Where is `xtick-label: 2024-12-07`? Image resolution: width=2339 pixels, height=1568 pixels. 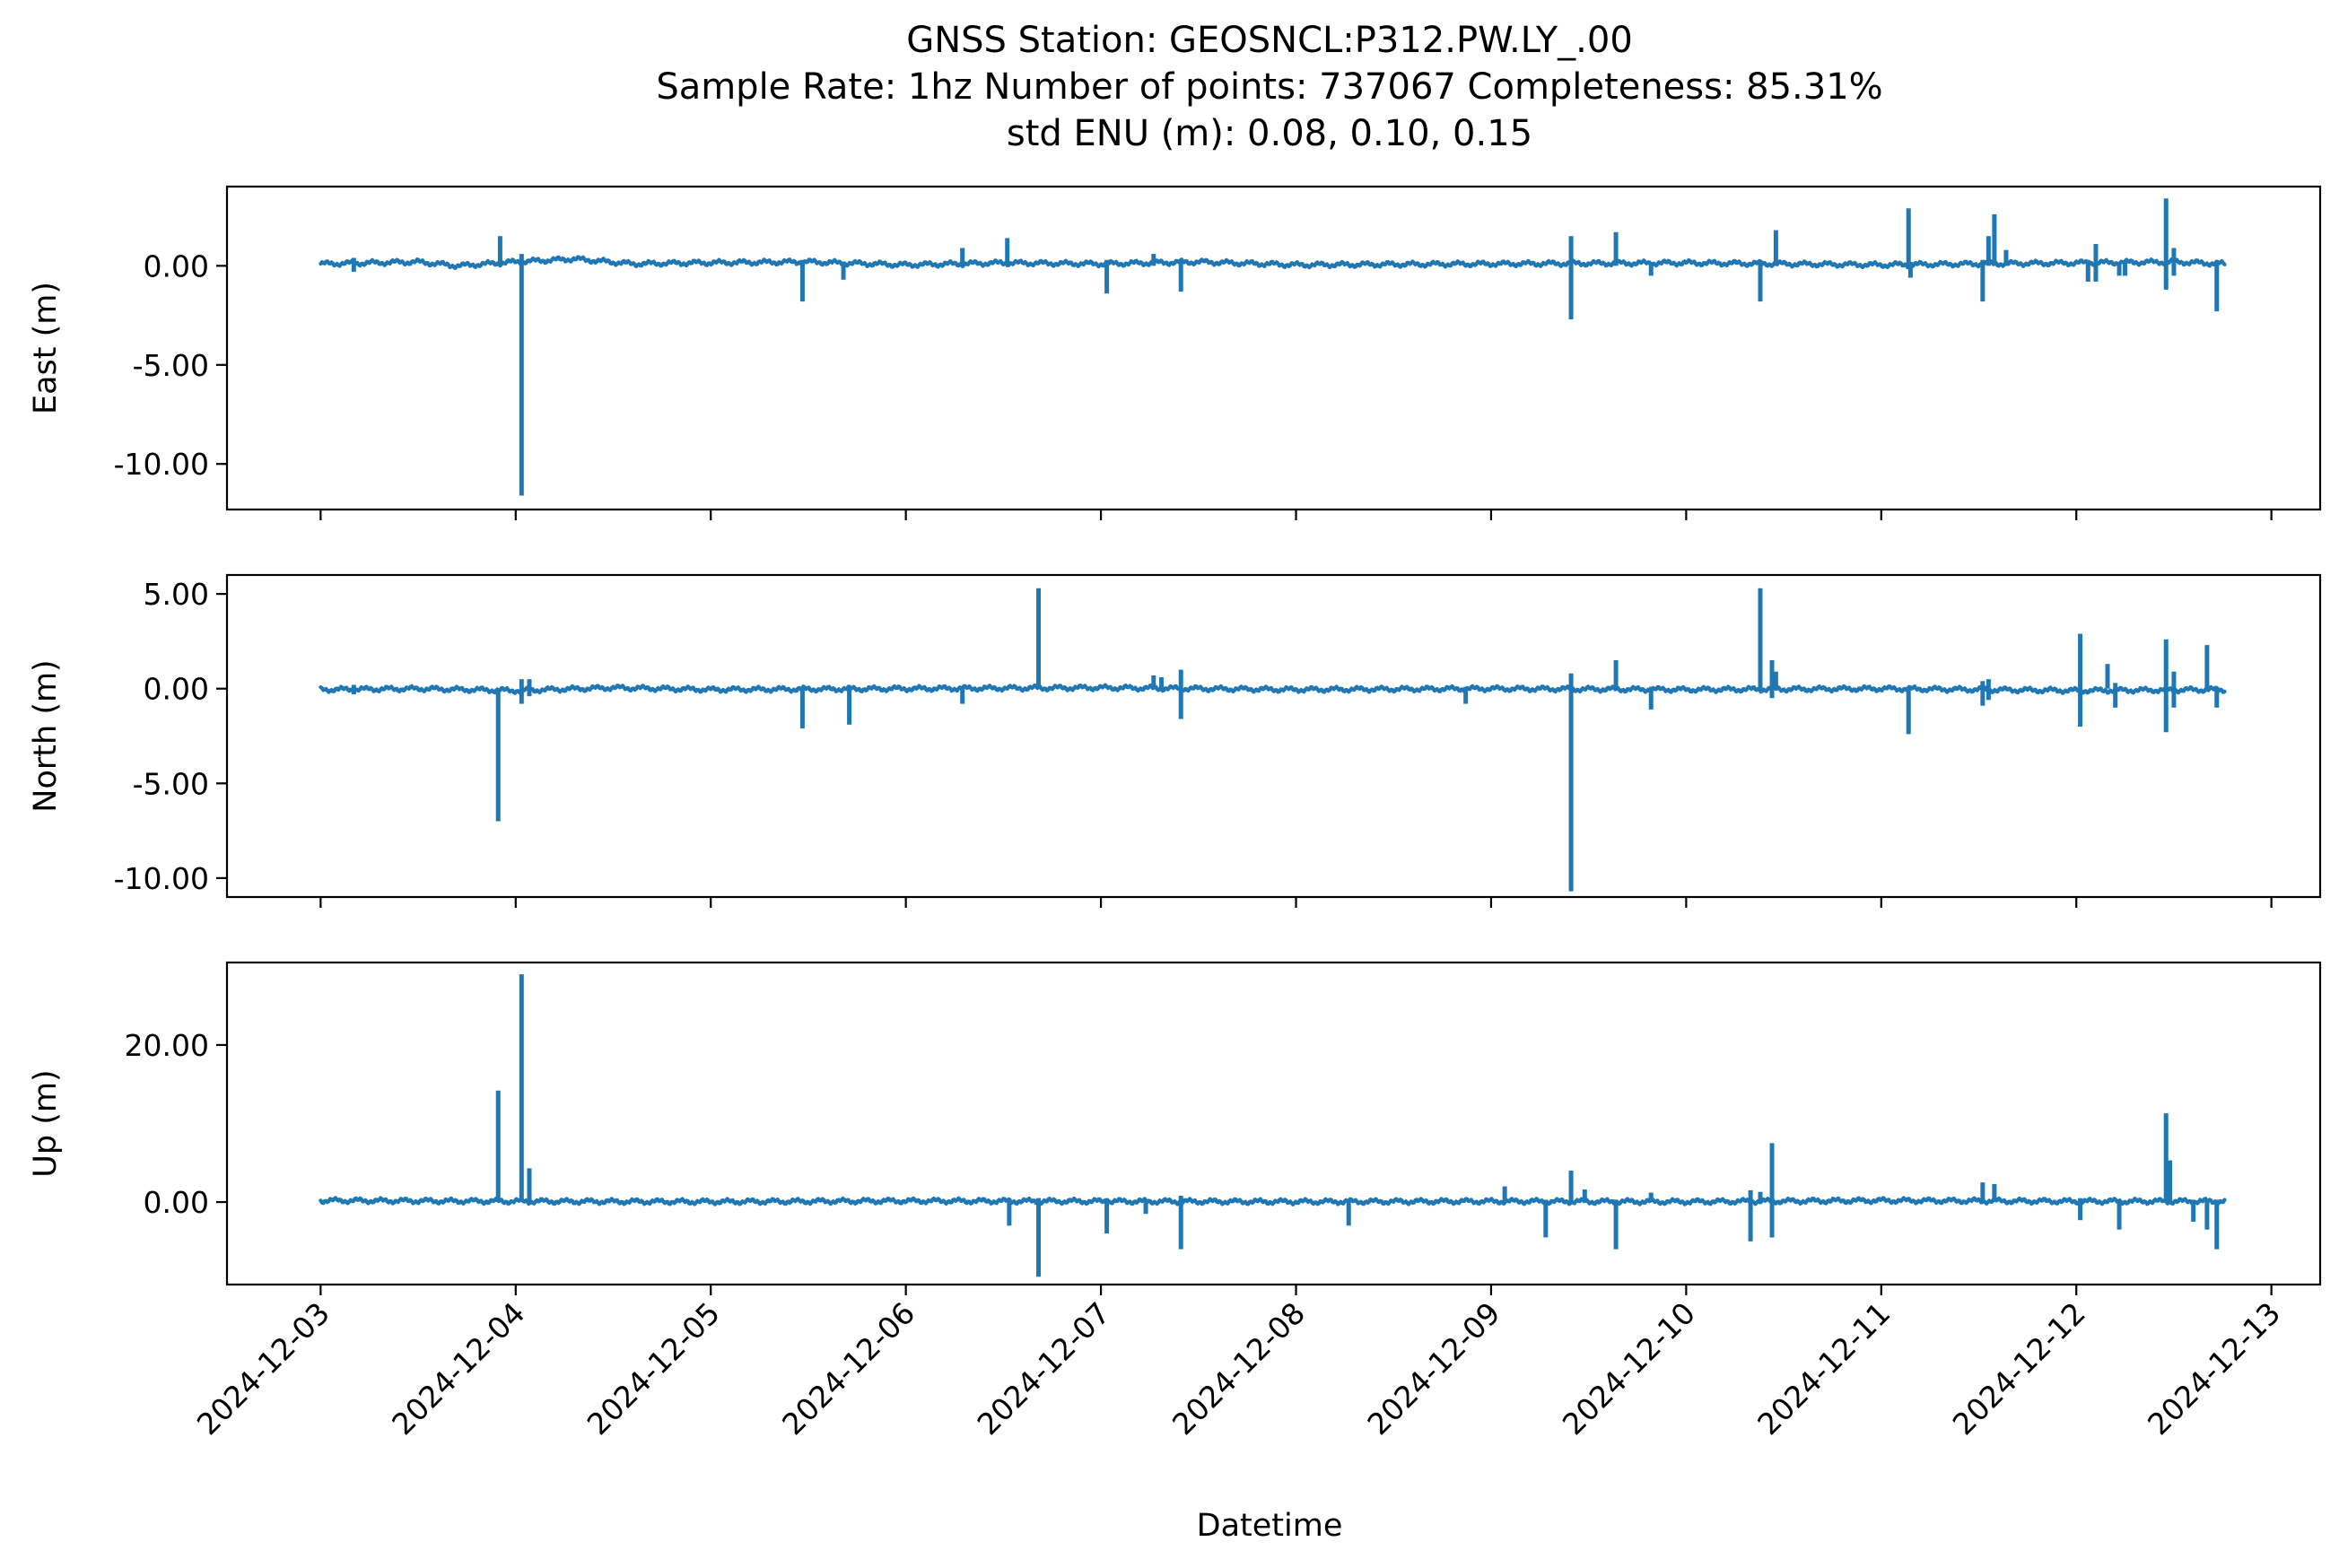 xtick-label: 2024-12-07 is located at coordinates (1044, 1369).